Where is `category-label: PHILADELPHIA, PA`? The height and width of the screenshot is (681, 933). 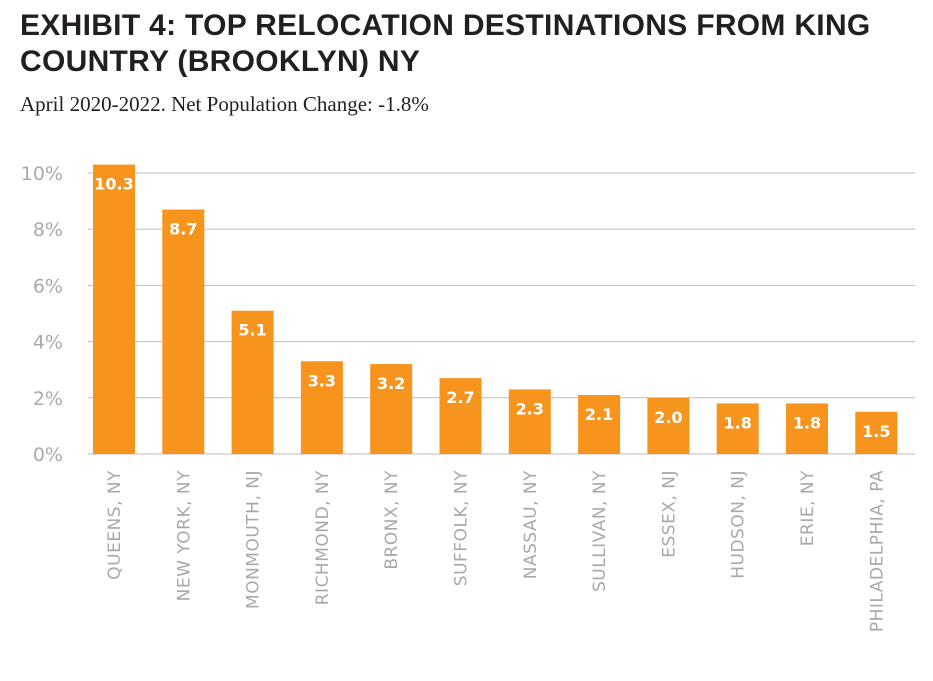
category-label: PHILADELPHIA, PA is located at coordinates (877, 551).